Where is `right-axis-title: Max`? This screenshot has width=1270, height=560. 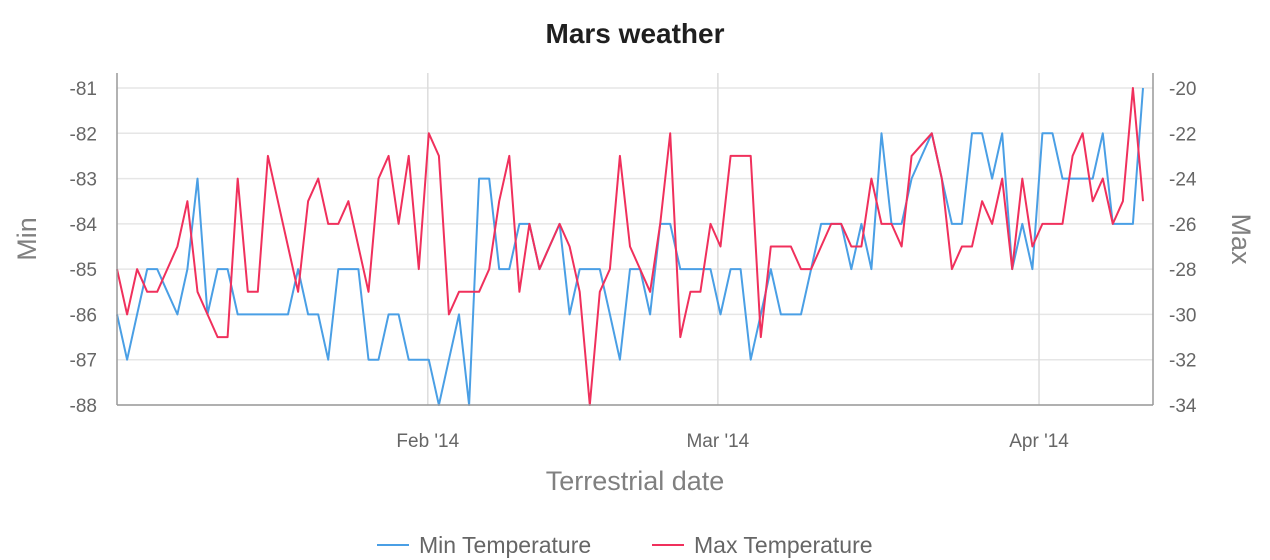
right-axis-title: Max is located at coordinates (1241, 239).